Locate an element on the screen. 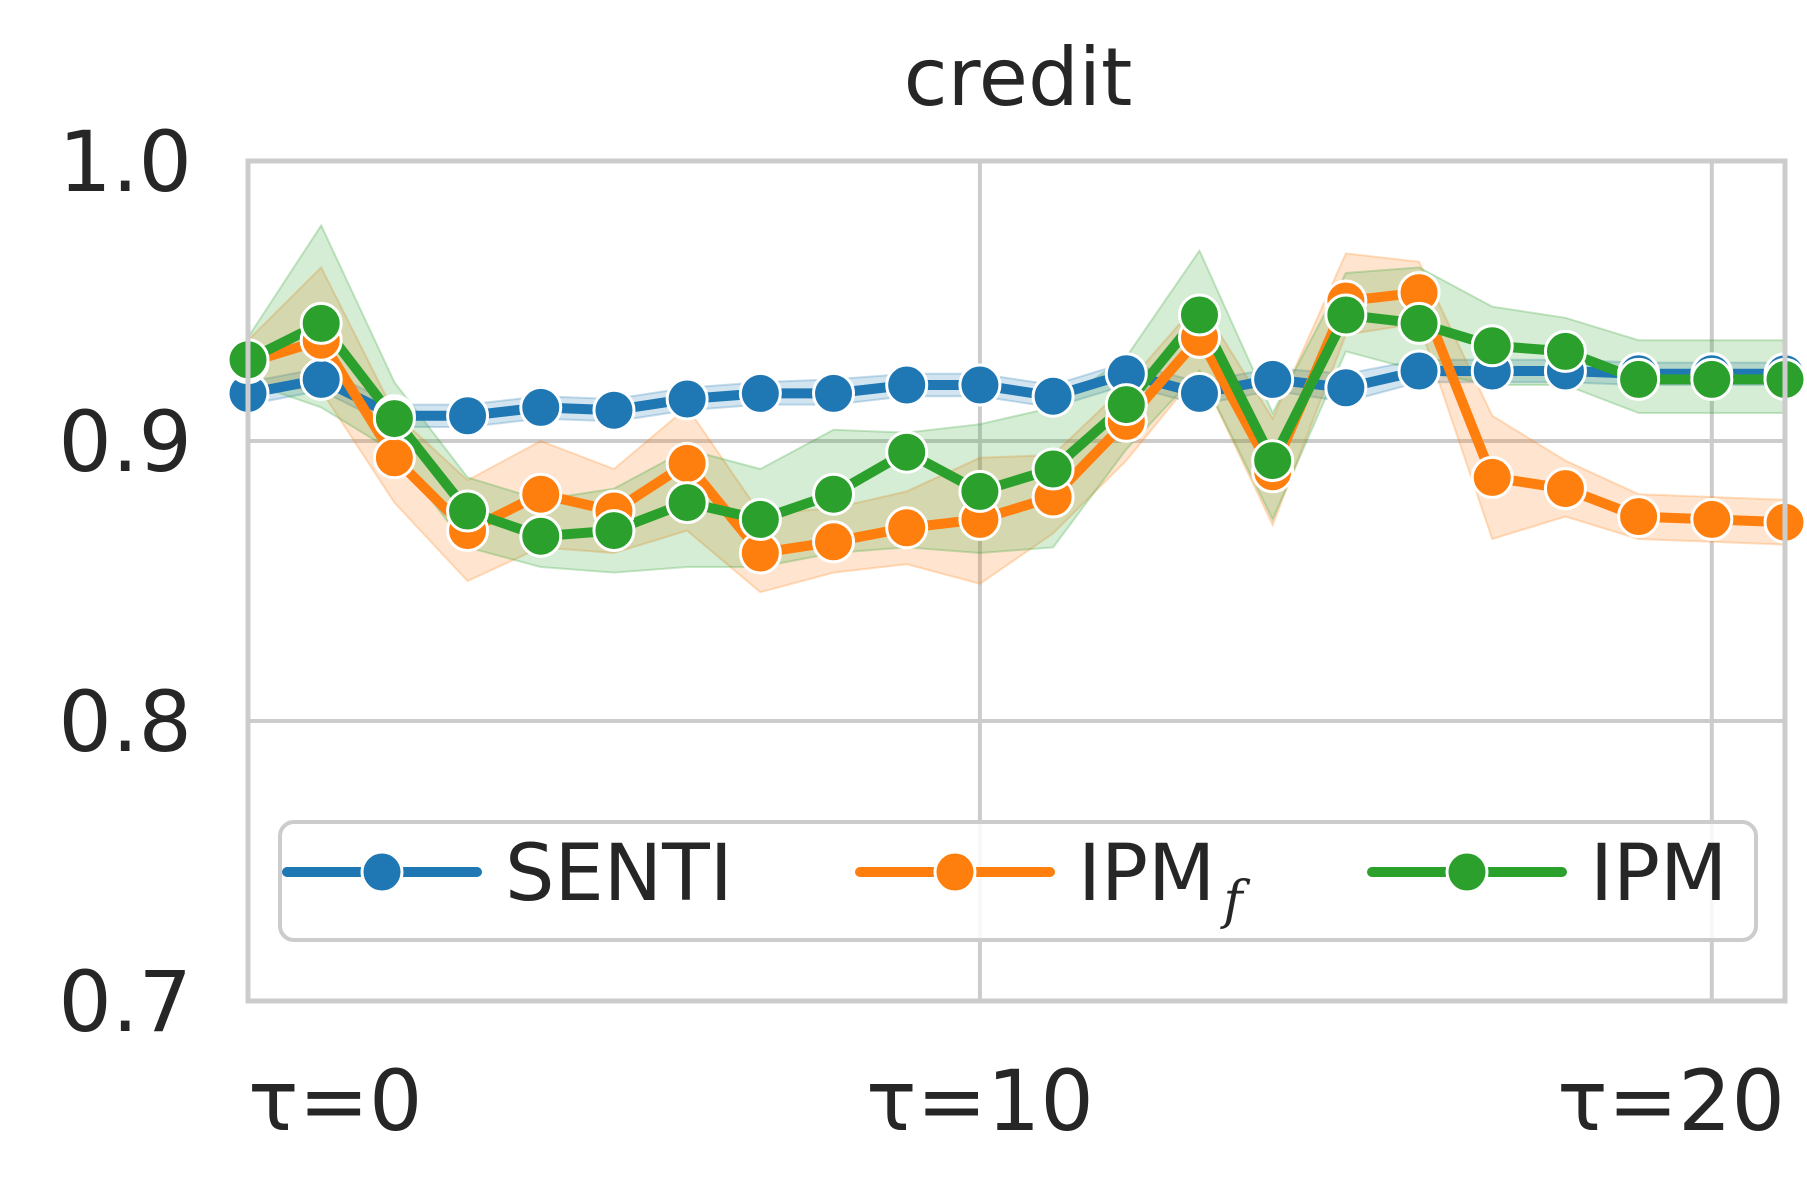 Image resolution: width=1807 pixels, height=1182 pixels. legend-label-ipm: IPM is located at coordinates (1658, 874).